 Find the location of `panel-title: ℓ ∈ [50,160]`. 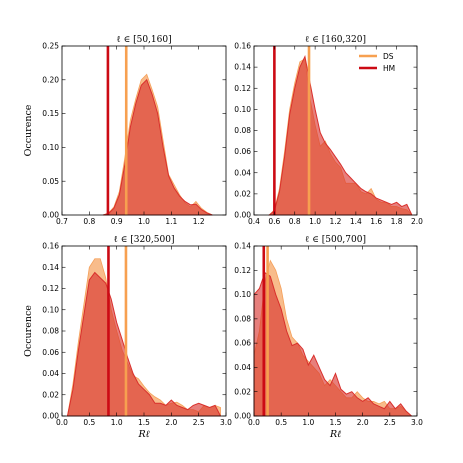

panel-title: ℓ ∈ [50,160] is located at coordinates (143, 40).